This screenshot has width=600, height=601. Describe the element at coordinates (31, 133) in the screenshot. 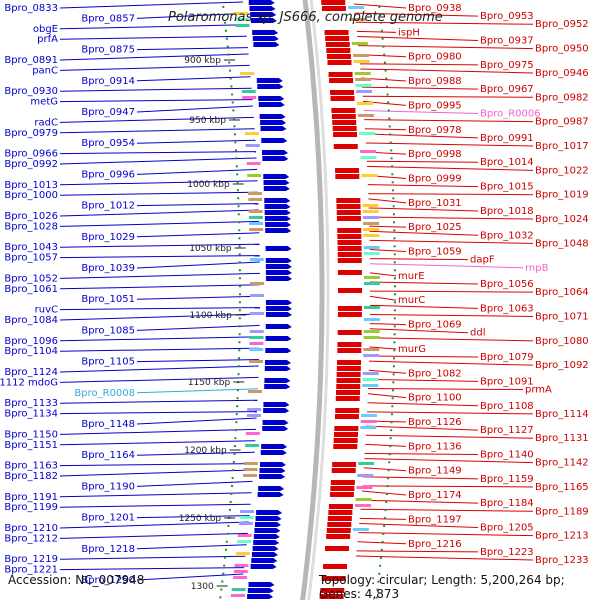

I see `left-gene-label: Bpro_0979` at that location.